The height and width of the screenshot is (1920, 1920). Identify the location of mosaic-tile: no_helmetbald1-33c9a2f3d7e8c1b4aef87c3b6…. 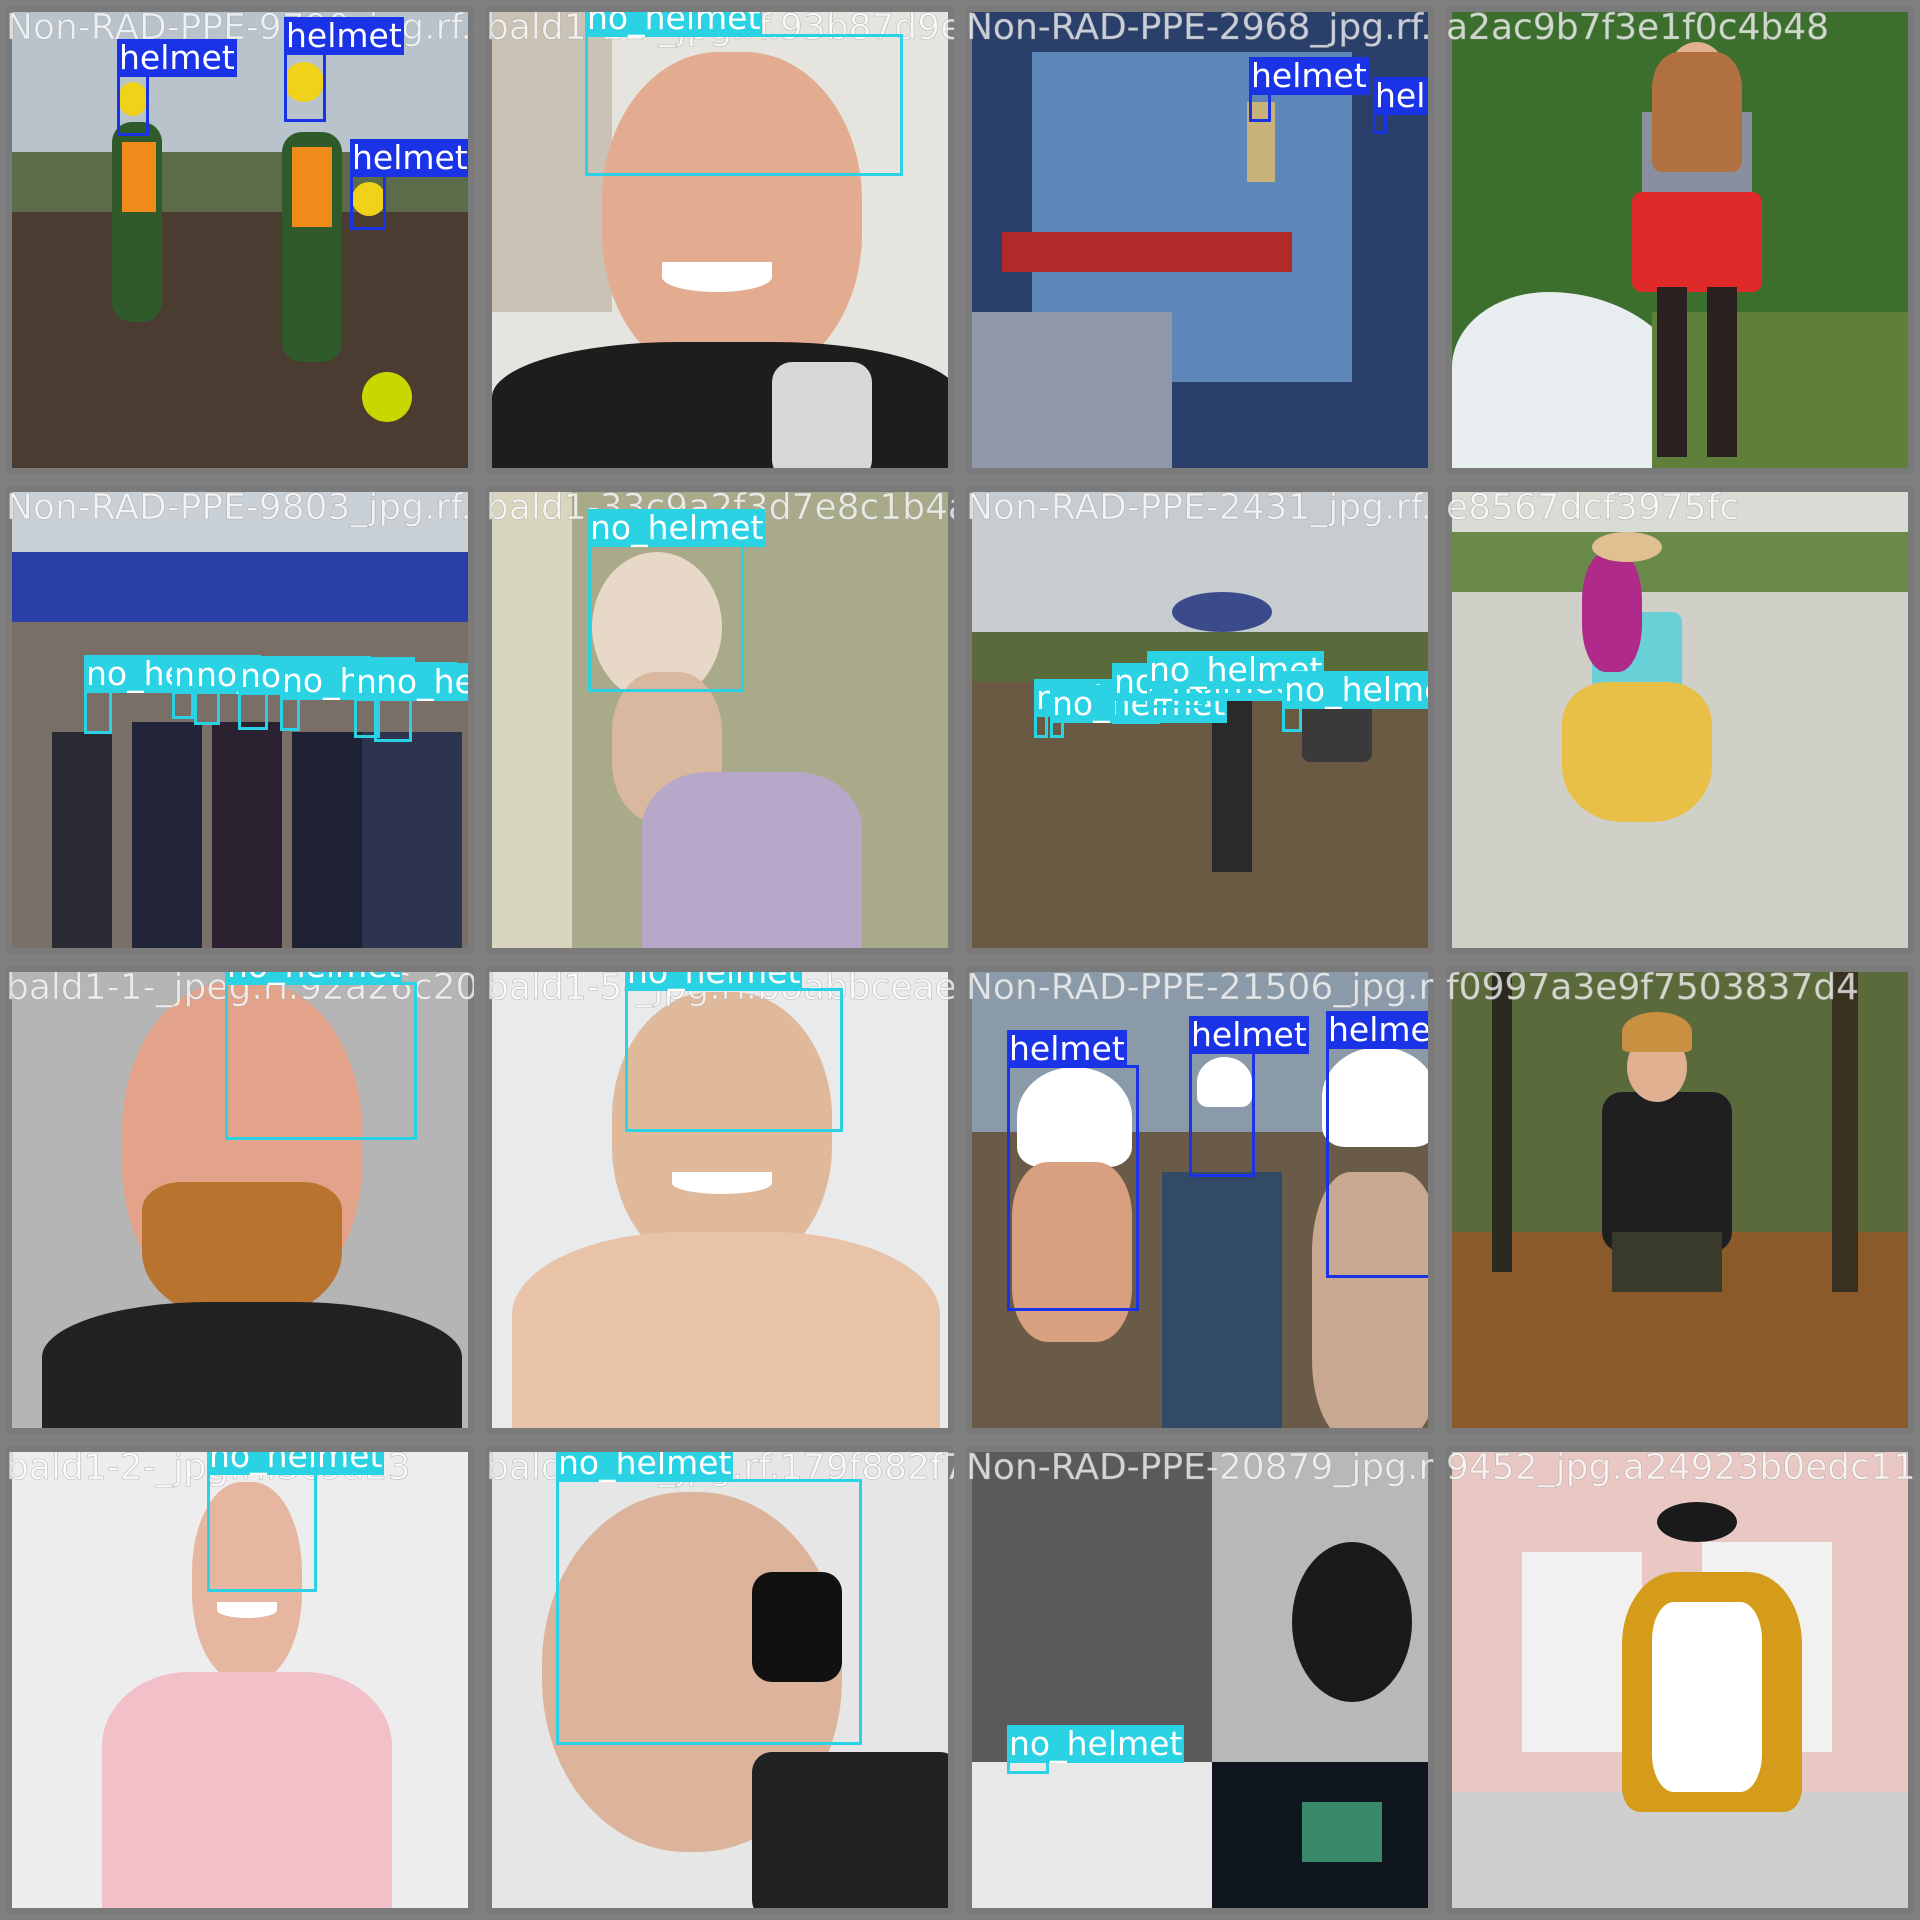
(720, 720).